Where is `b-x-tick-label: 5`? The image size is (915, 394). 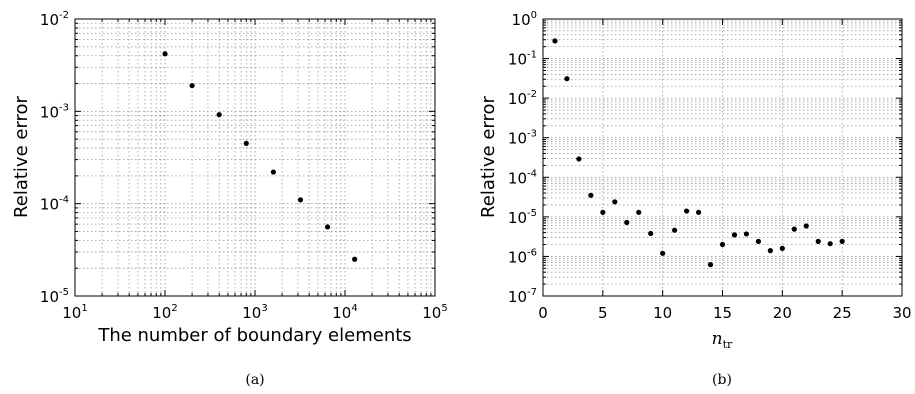 b-x-tick-label: 5 is located at coordinates (603, 313).